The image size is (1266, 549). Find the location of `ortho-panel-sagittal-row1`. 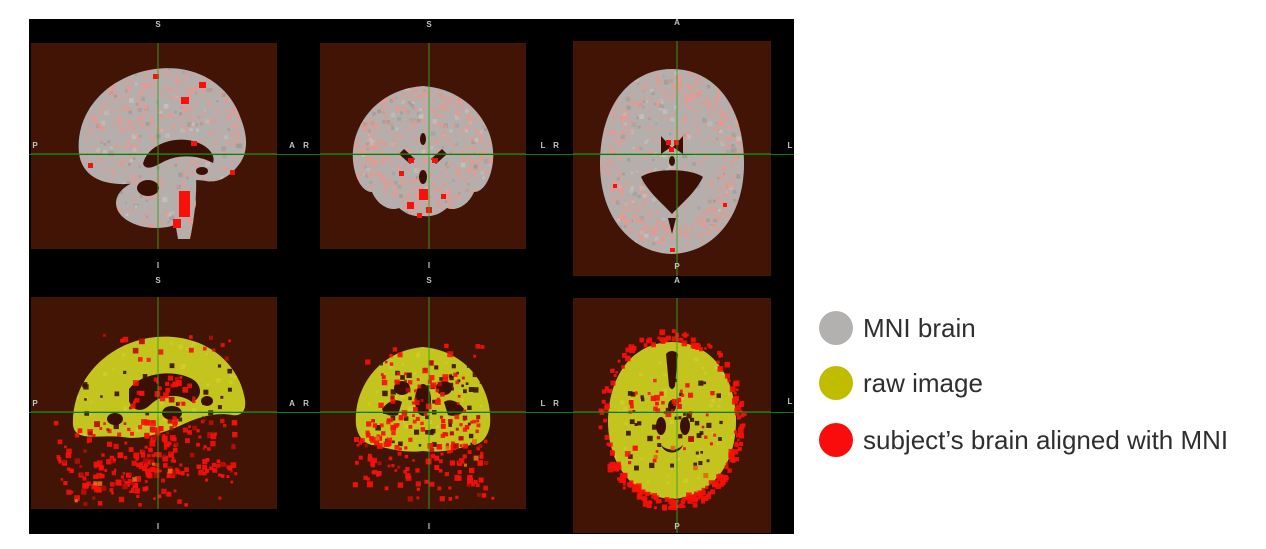

ortho-panel-sagittal-row1 is located at coordinates (154, 146).